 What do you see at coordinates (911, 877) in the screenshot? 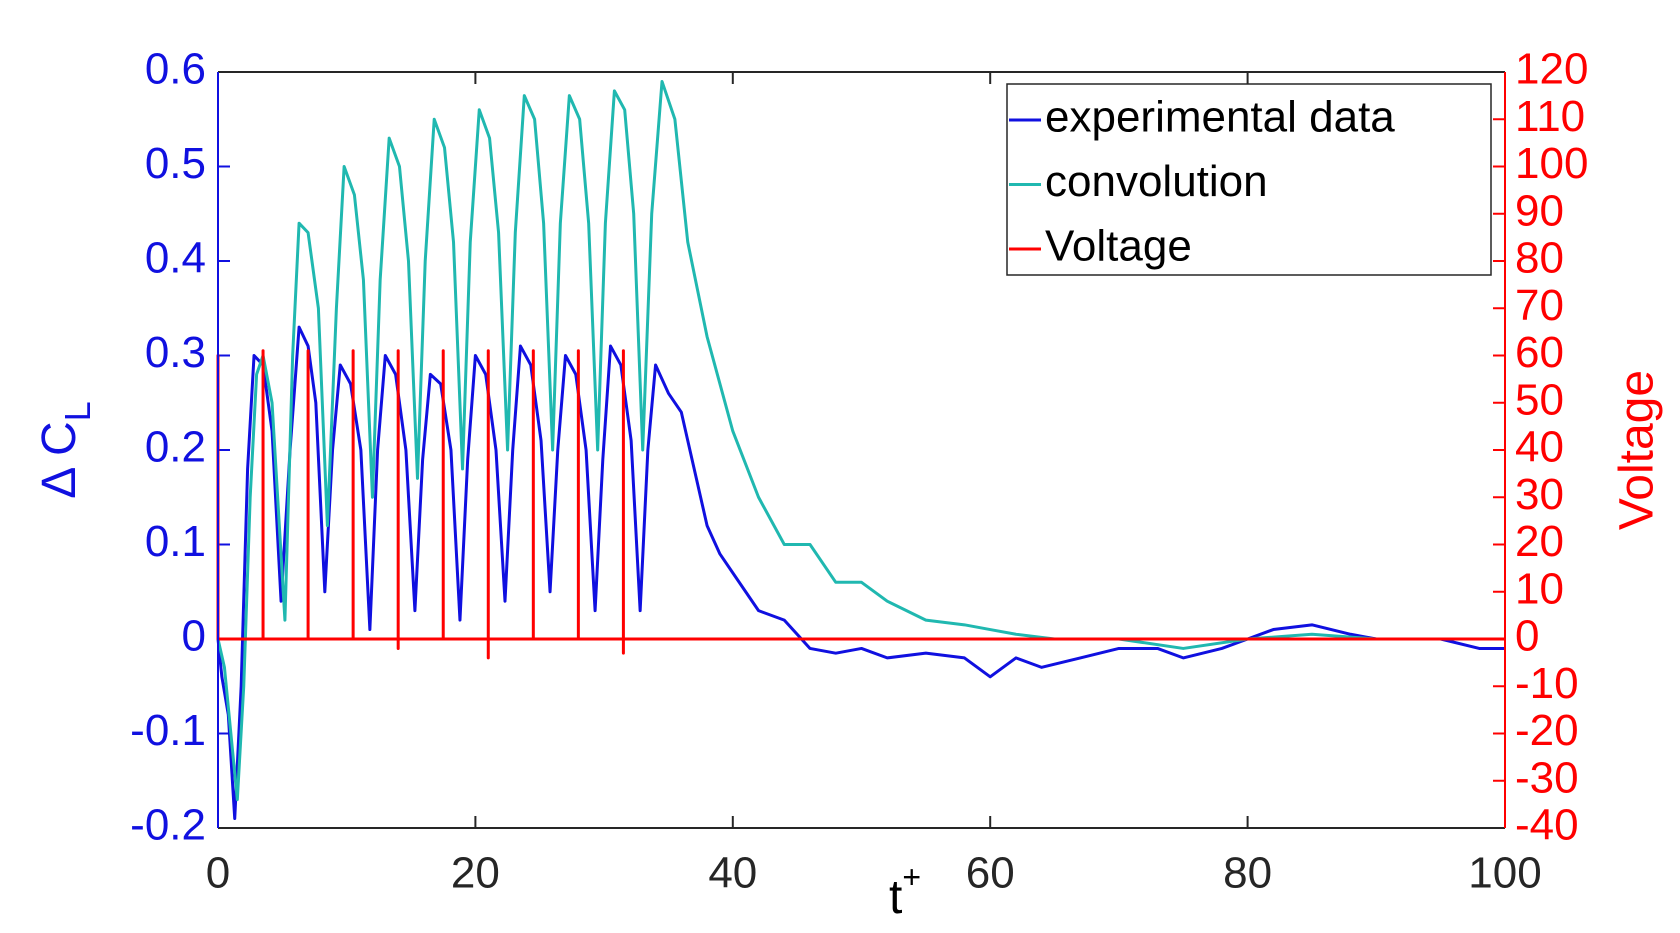
I see `x-label-sup: +` at bounding box center [911, 877].